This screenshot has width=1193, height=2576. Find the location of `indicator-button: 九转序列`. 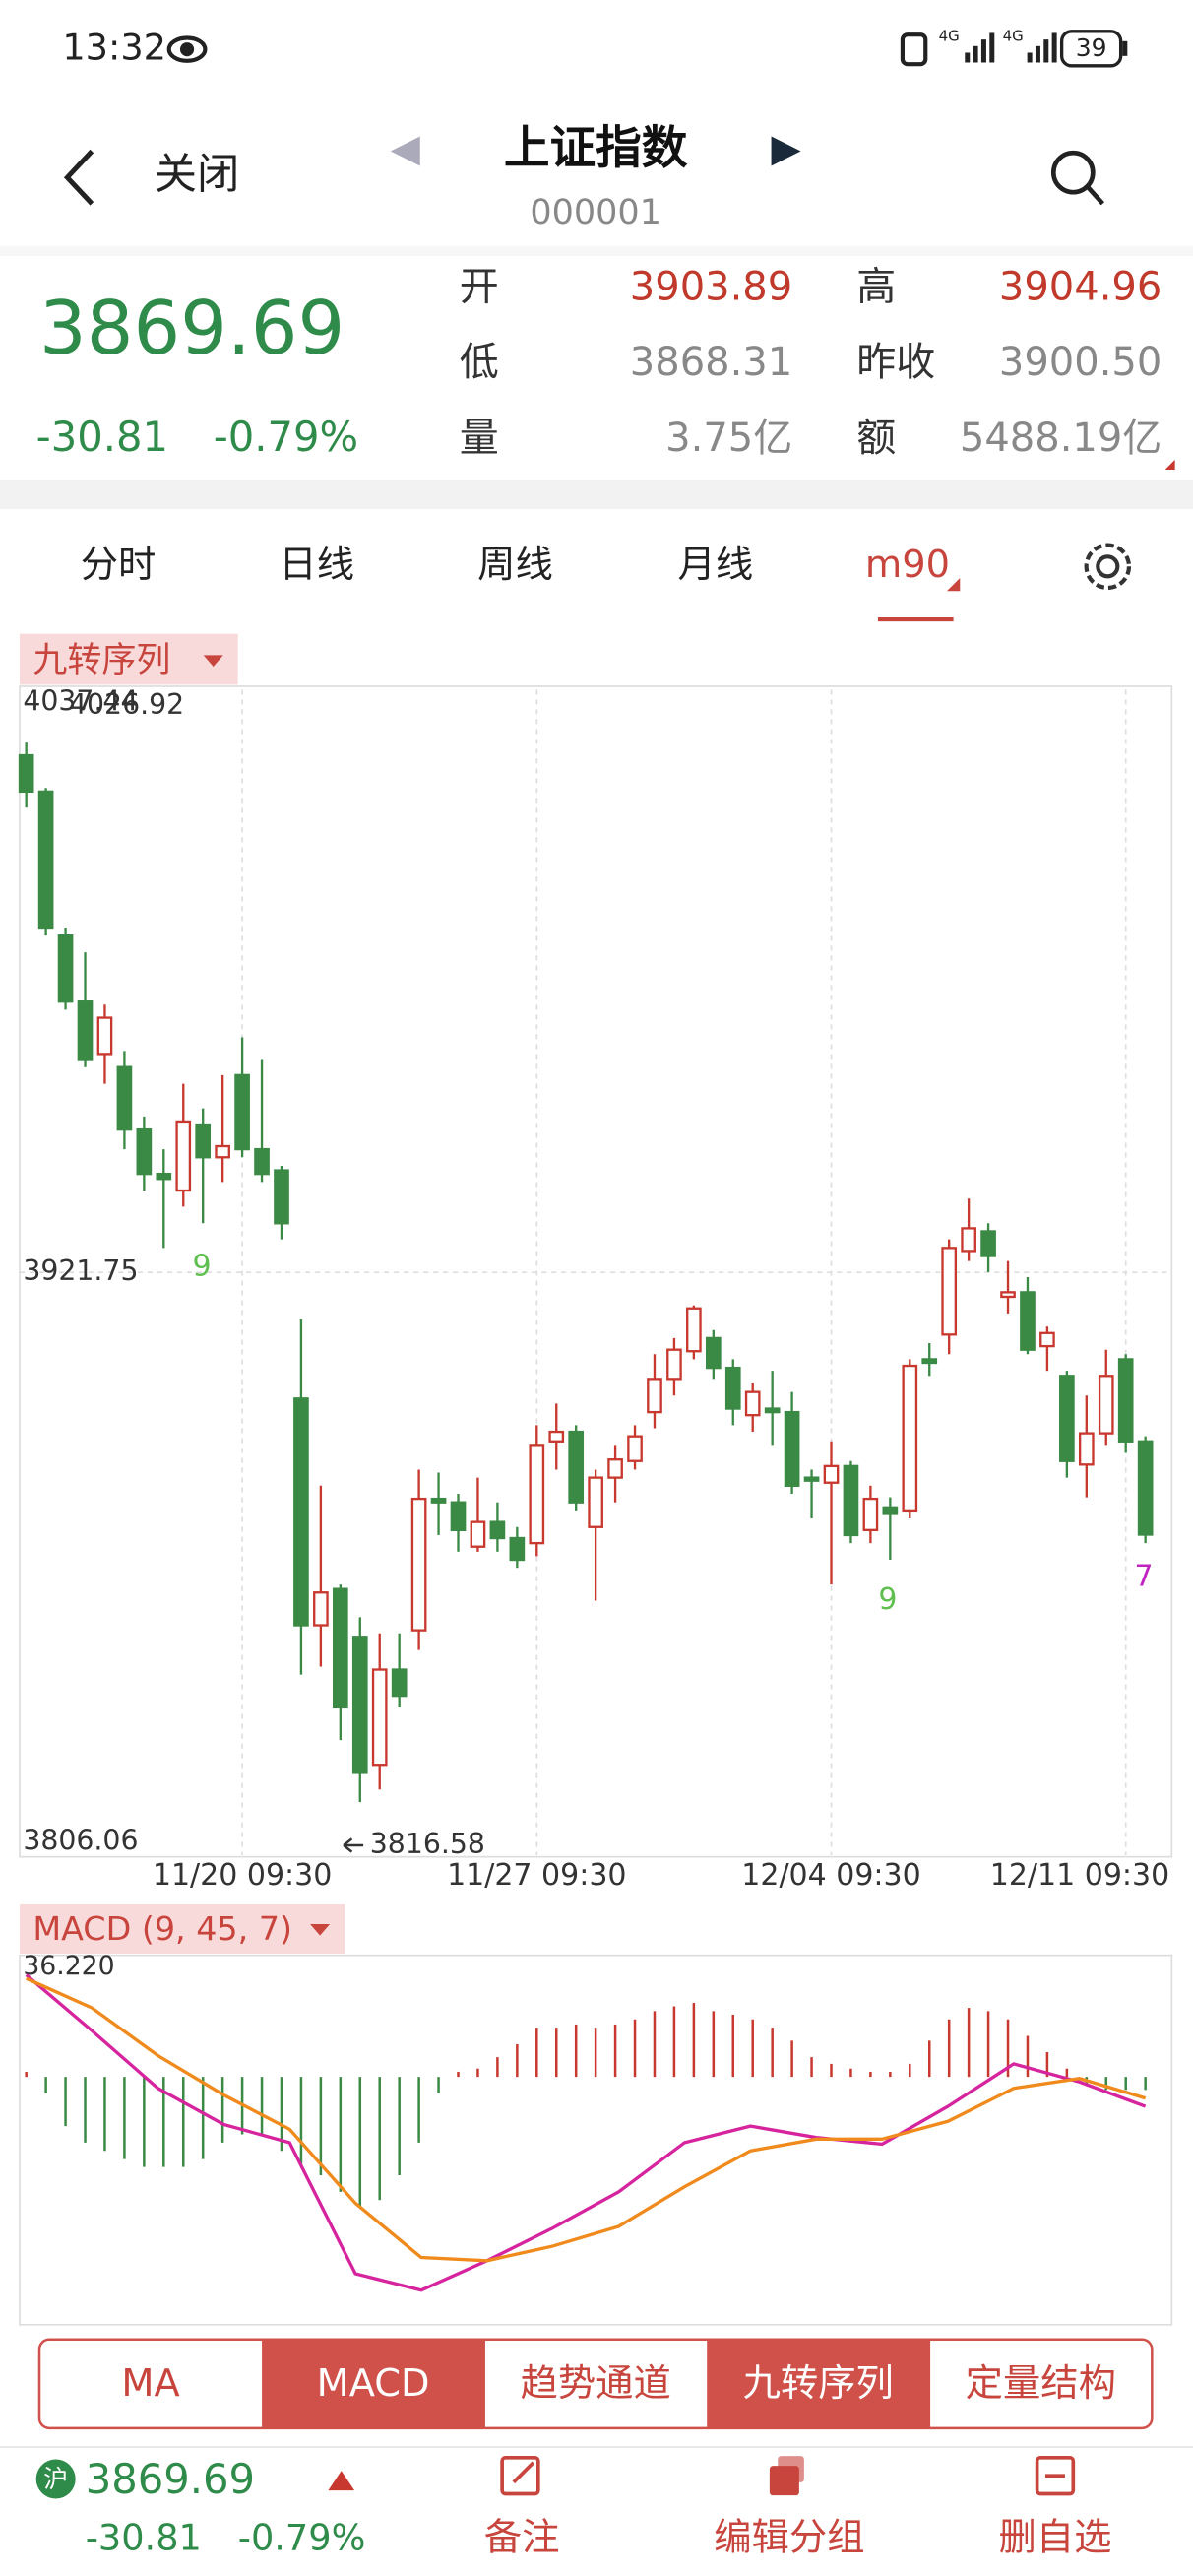

indicator-button: 九转序列 is located at coordinates (818, 2383).